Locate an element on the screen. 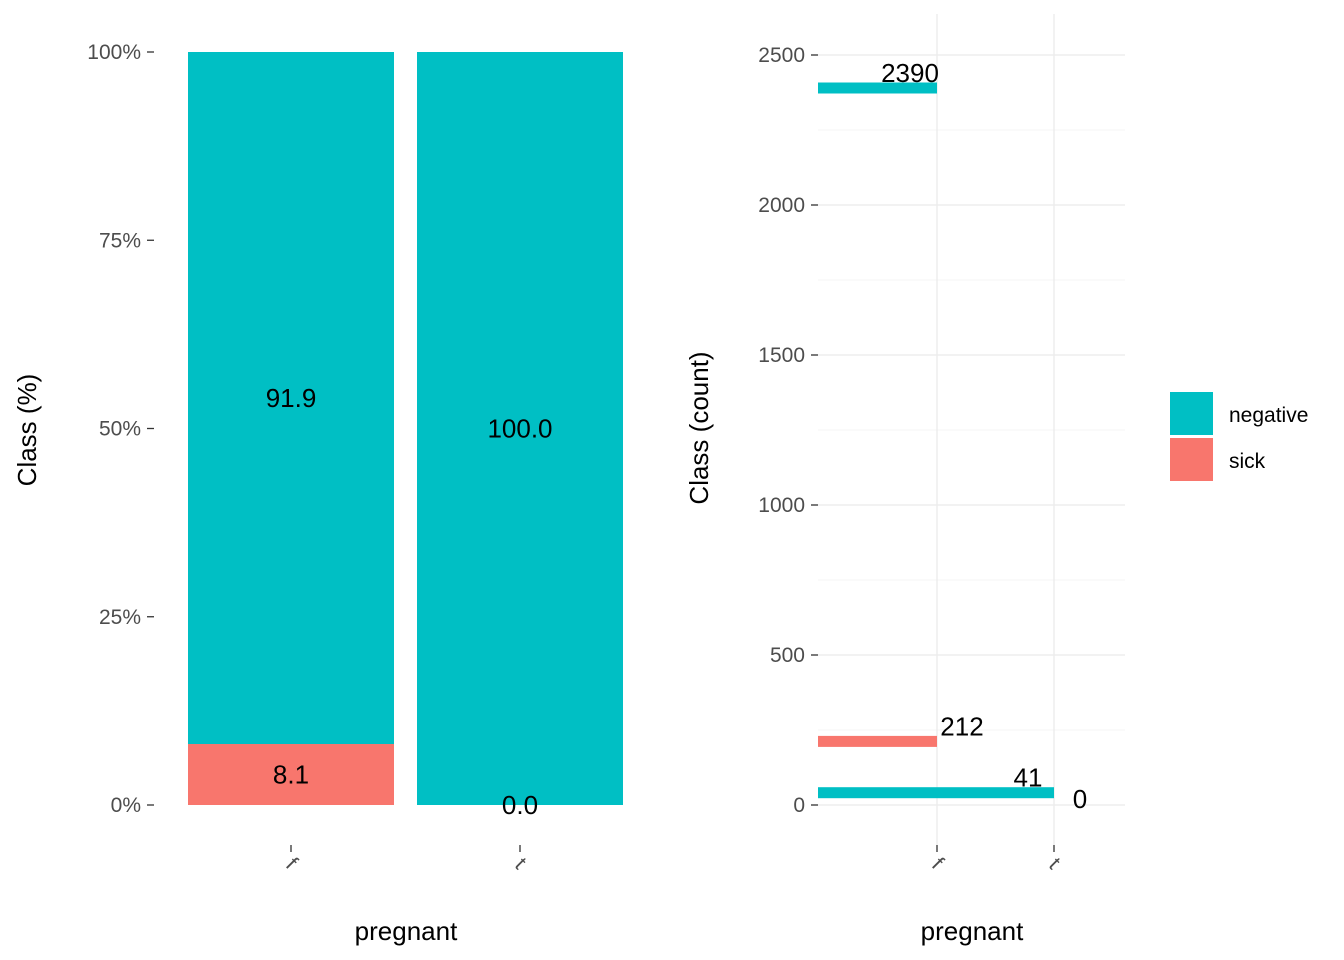 The image size is (1344, 960). count-data-labels: 2390 41 212 0 is located at coordinates (984, 436).